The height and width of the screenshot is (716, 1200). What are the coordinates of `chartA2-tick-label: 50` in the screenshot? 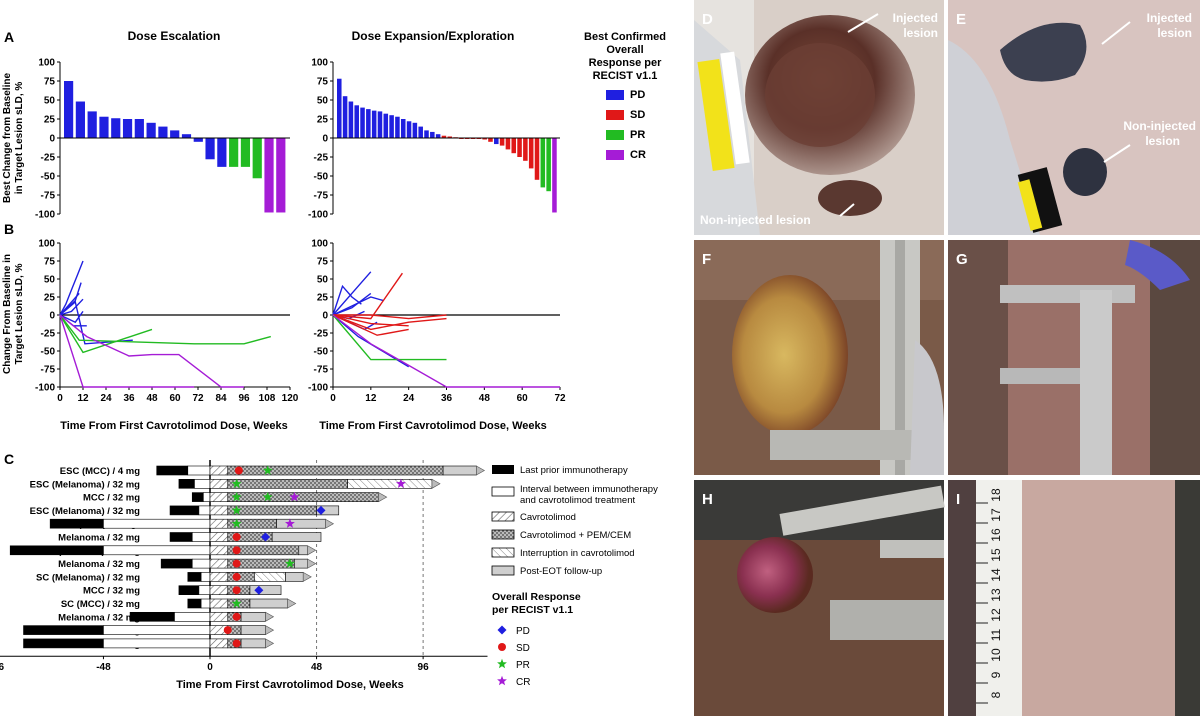 It's located at (323, 101).